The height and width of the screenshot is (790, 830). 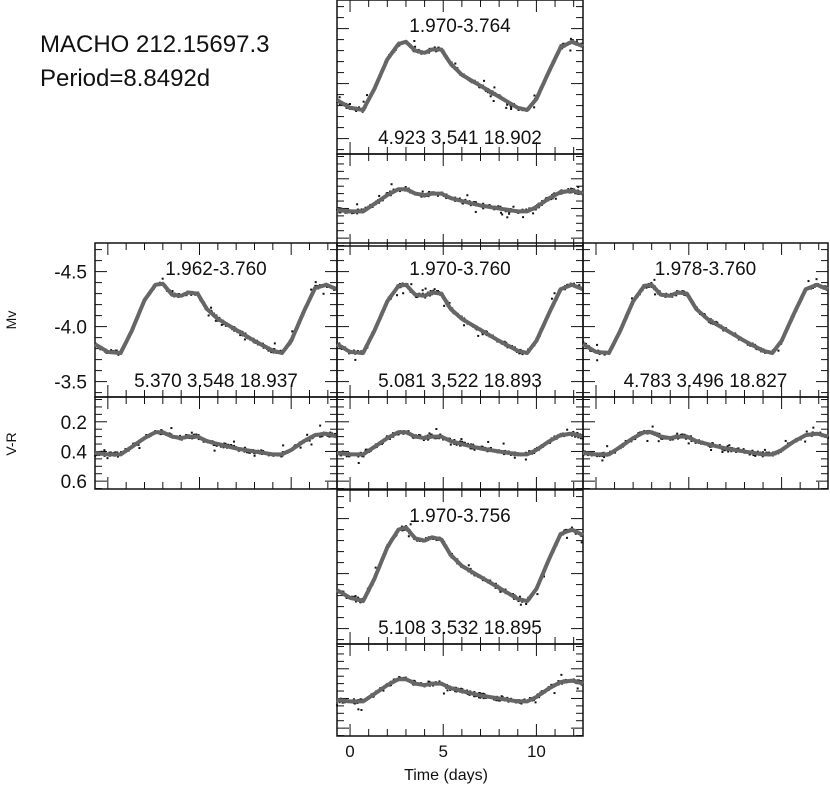 What do you see at coordinates (216, 381) in the screenshot?
I see `model-parameters: 5.370 3.548 18.937` at bounding box center [216, 381].